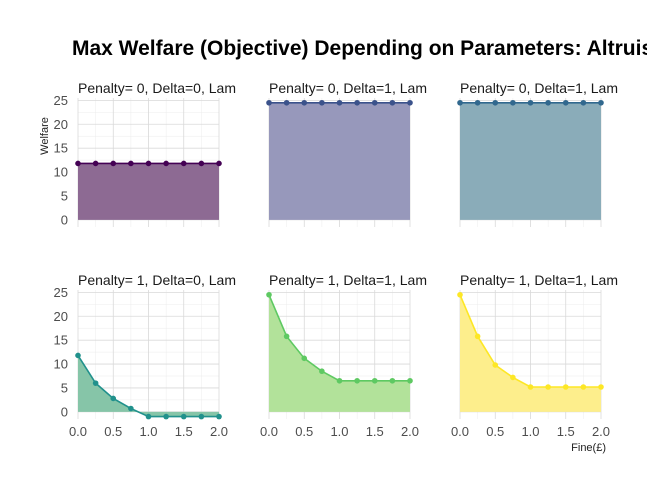  I want to click on facet-panel-6: Penalty= 1, Delta=1, Lam 0.0 0.5 1.0 1.5 2.0, so click(534, 355).